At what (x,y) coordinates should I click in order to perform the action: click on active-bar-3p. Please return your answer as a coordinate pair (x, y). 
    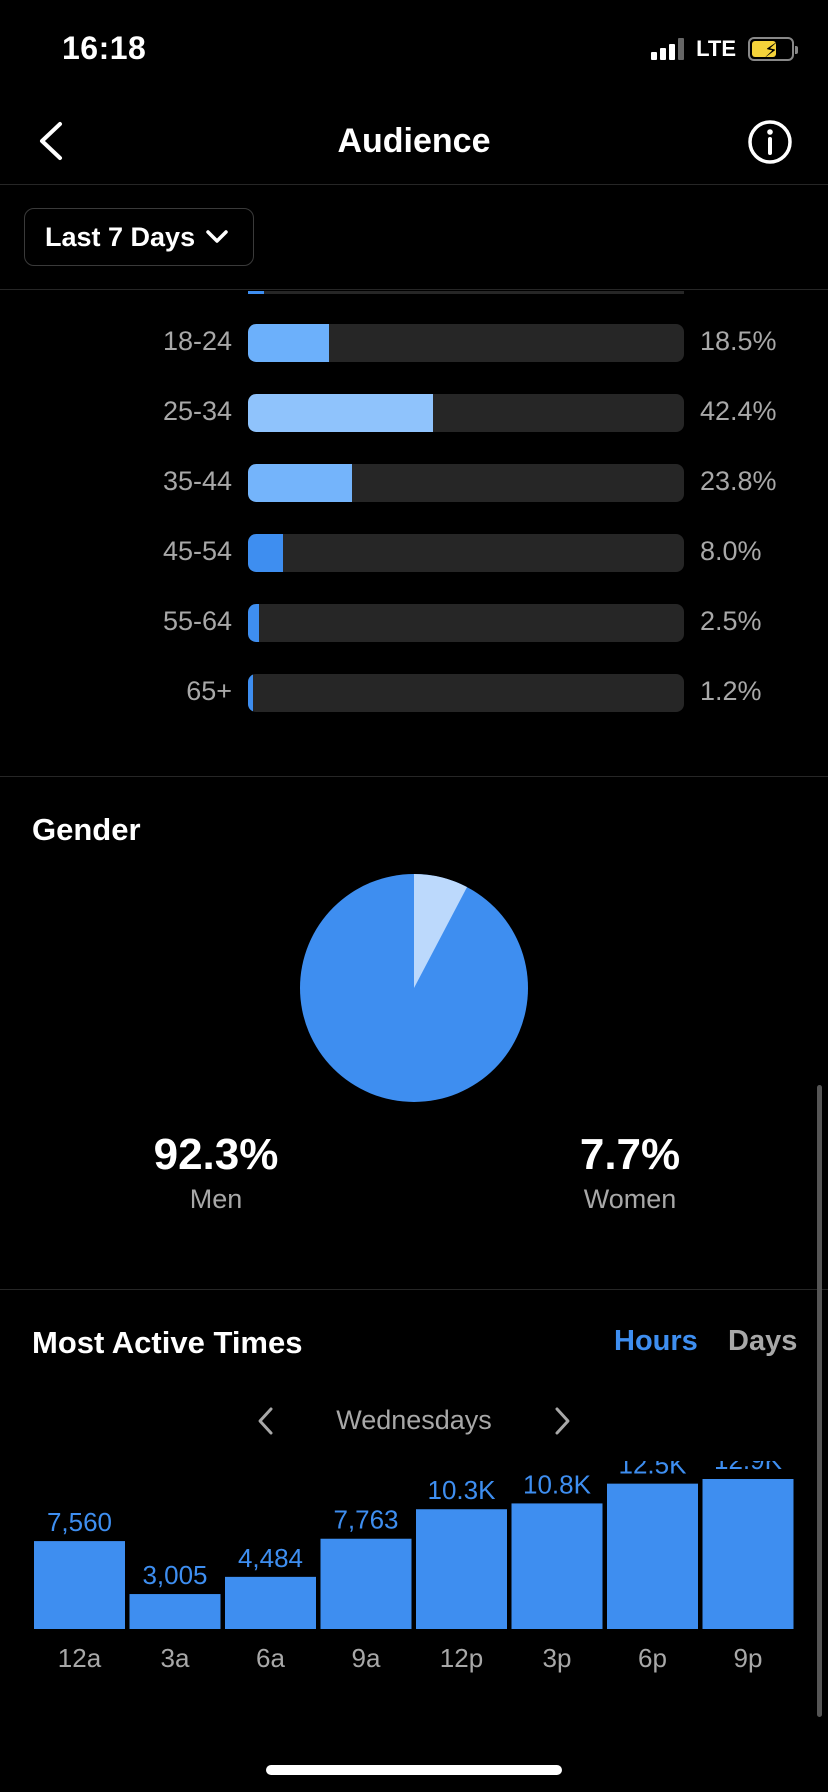
    Looking at the image, I should click on (557, 1566).